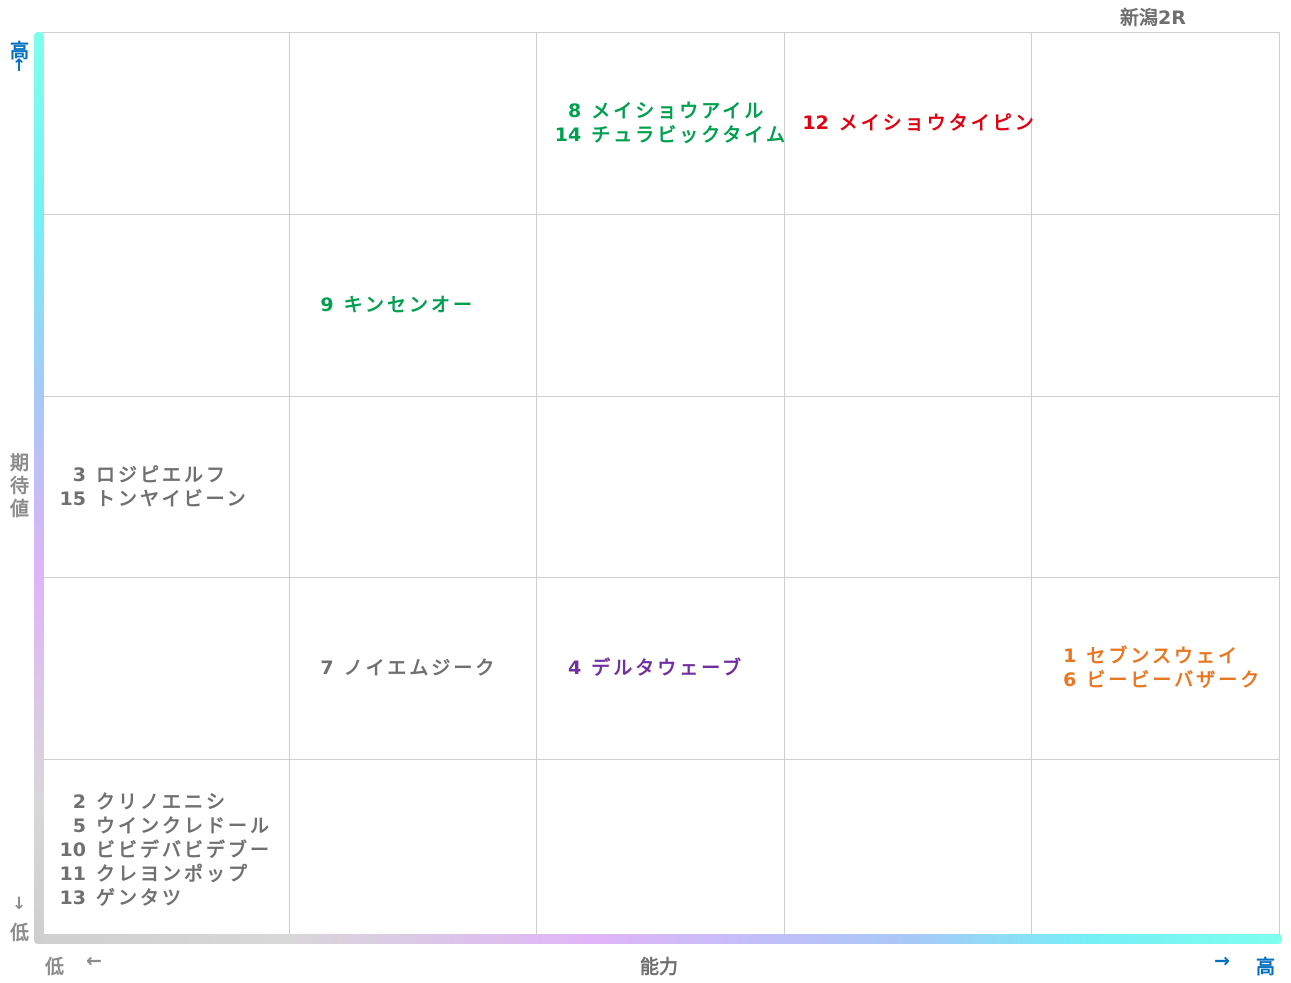  What do you see at coordinates (19, 904) in the screenshot?
I see `down-arrow-icon: ↓` at bounding box center [19, 904].